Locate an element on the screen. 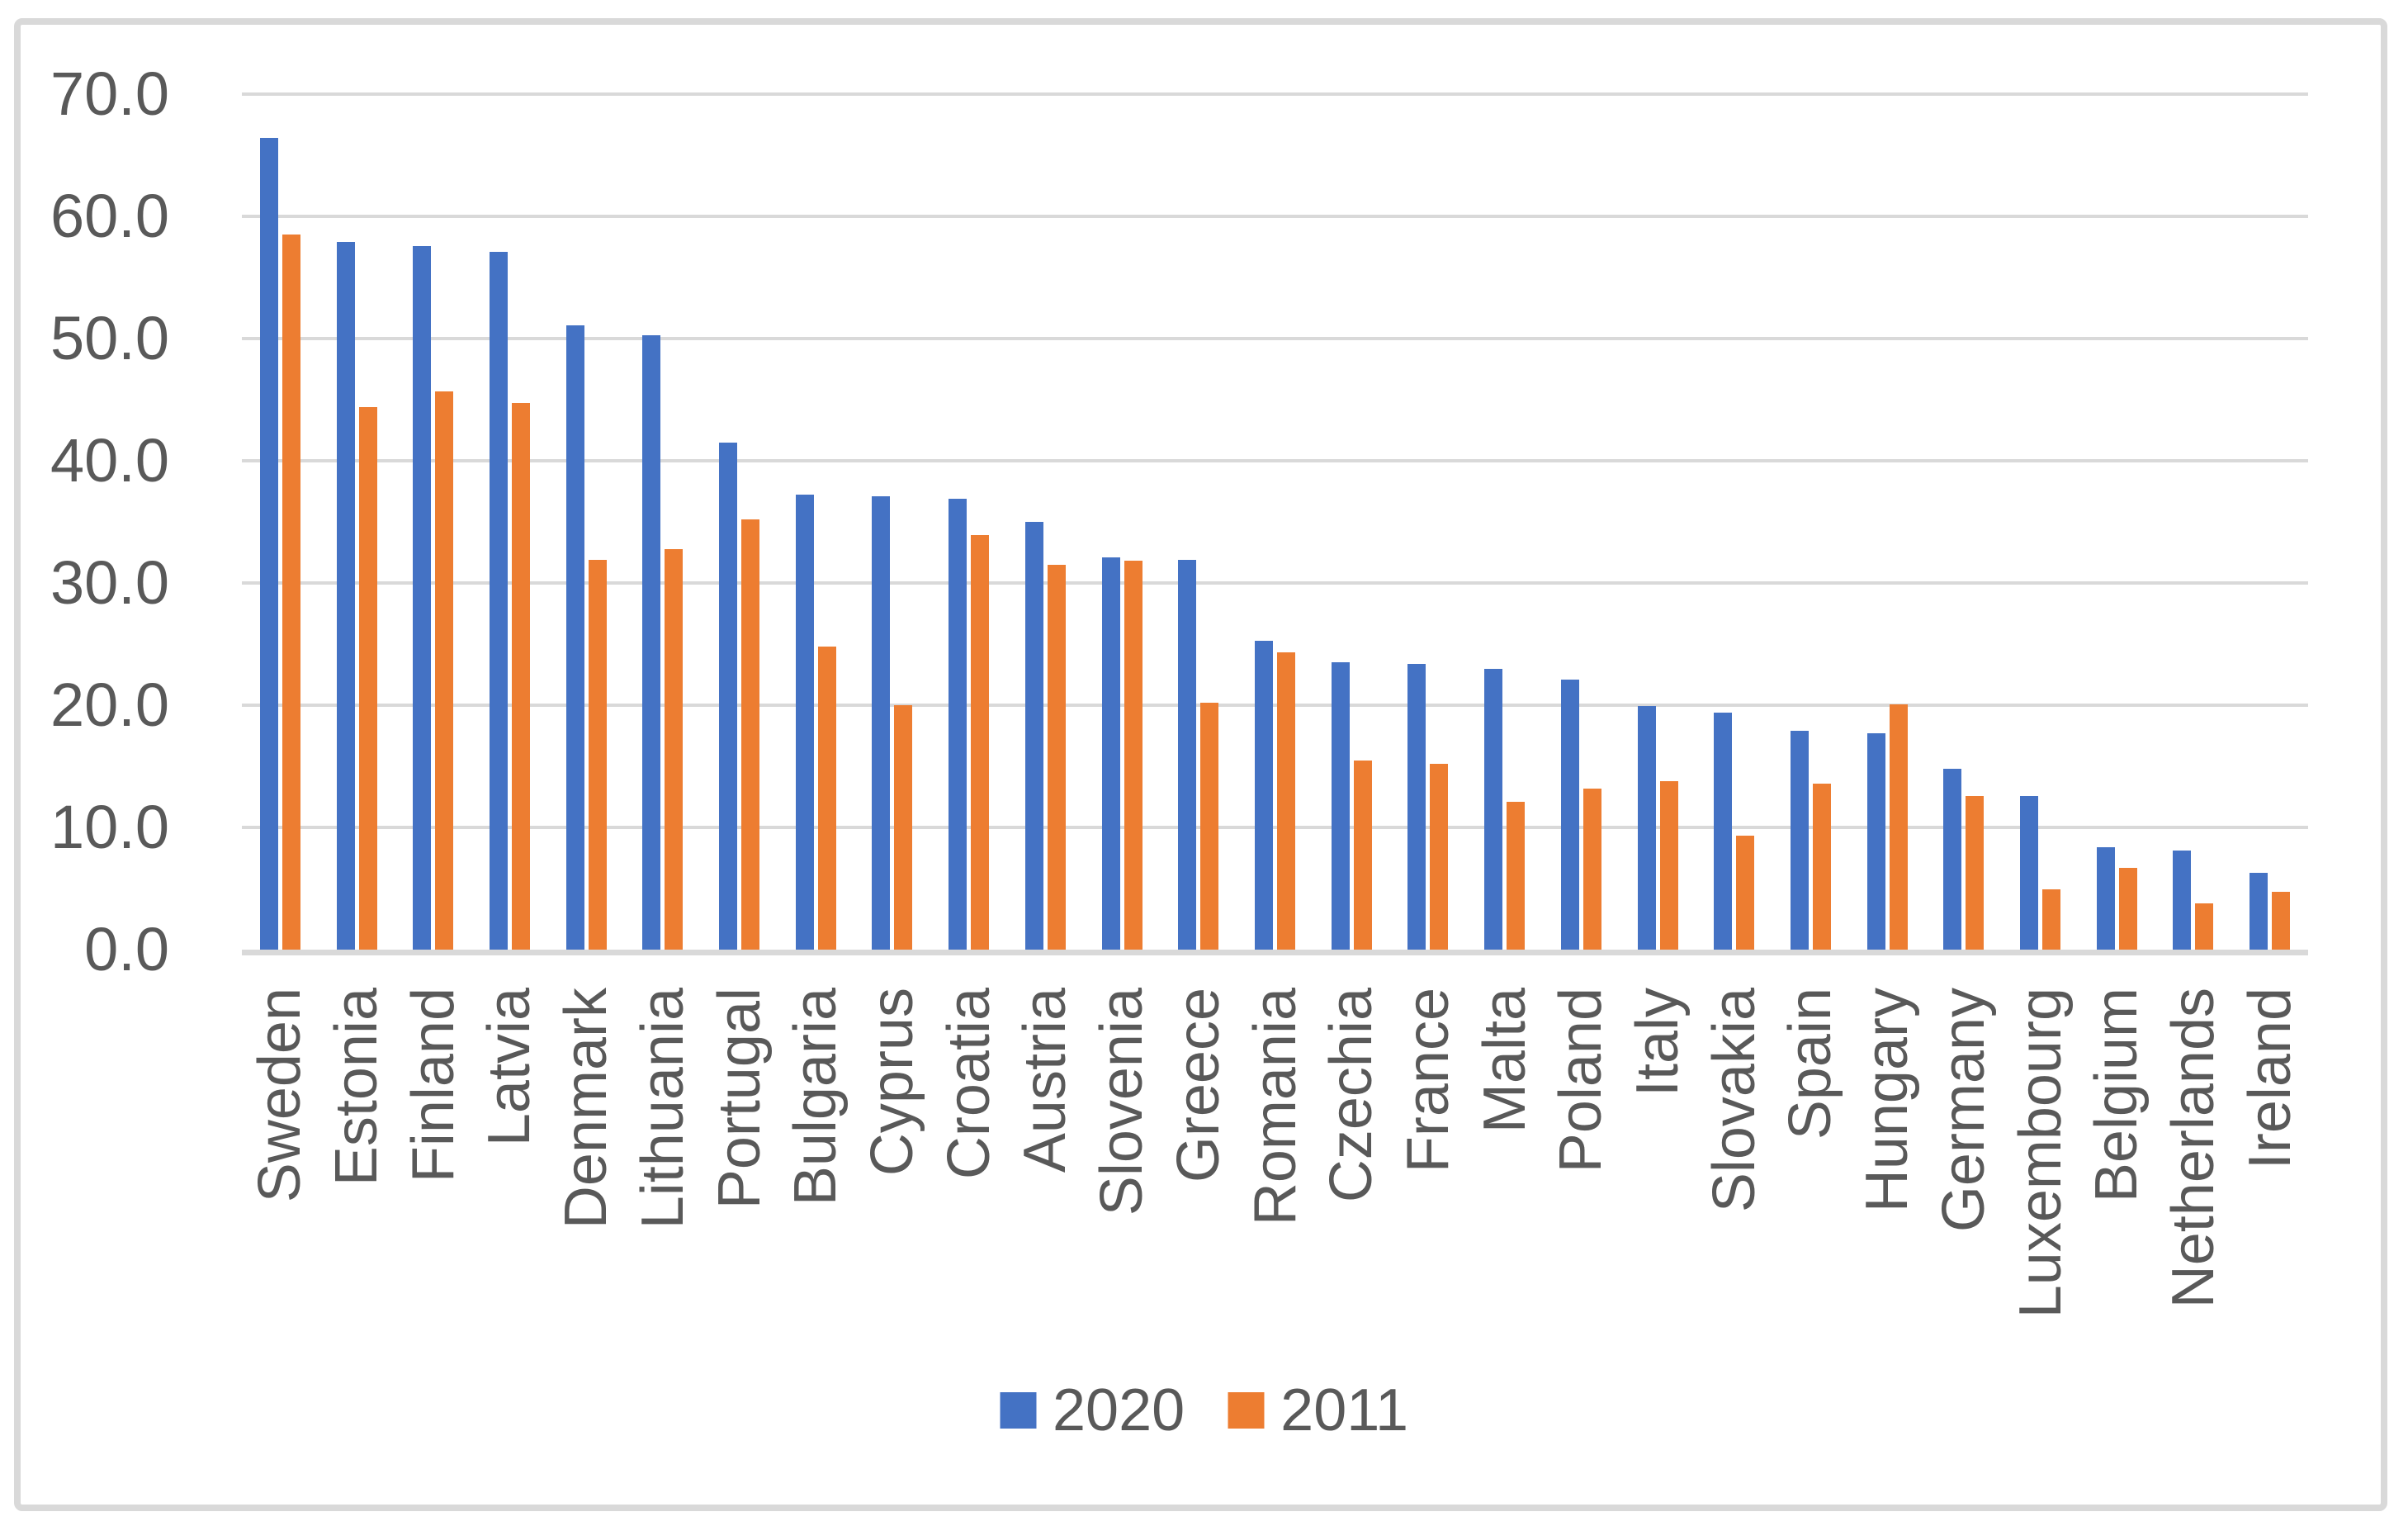 The height and width of the screenshot is (1526, 2408). y-tick-label-30.0: 30.0 is located at coordinates (109, 582).